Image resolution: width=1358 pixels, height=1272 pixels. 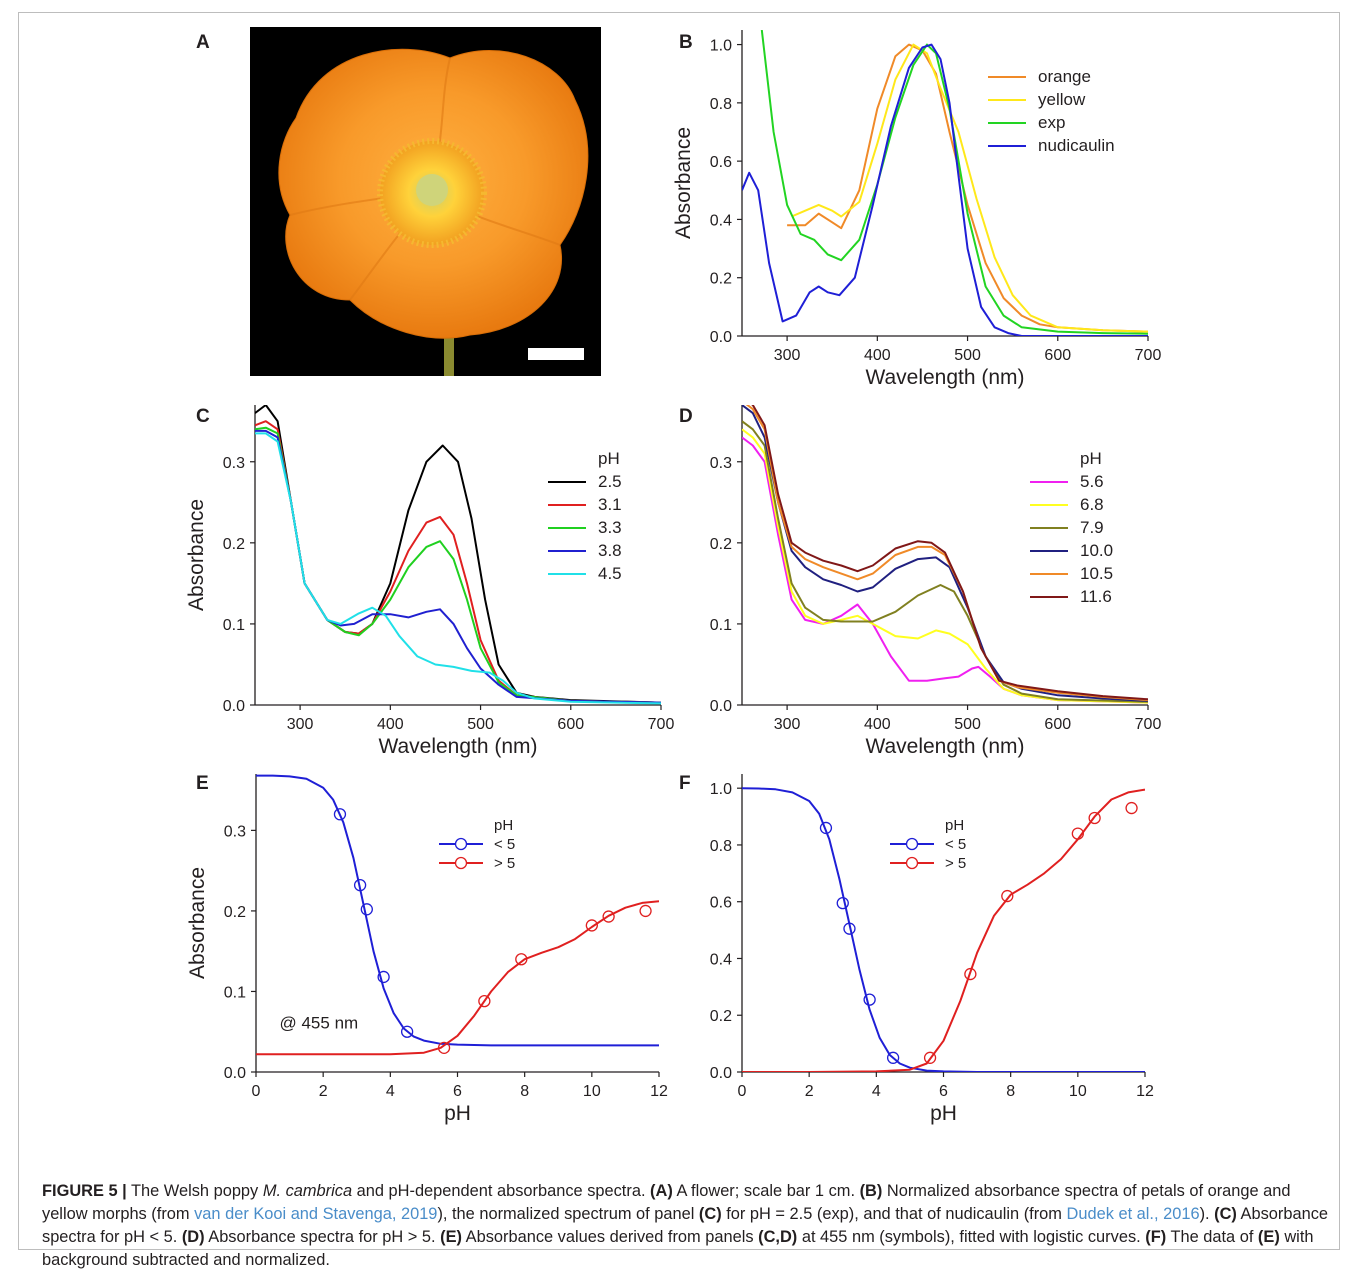 What do you see at coordinates (390, 1091) in the screenshot?
I see `x-tick-label: 4` at bounding box center [390, 1091].